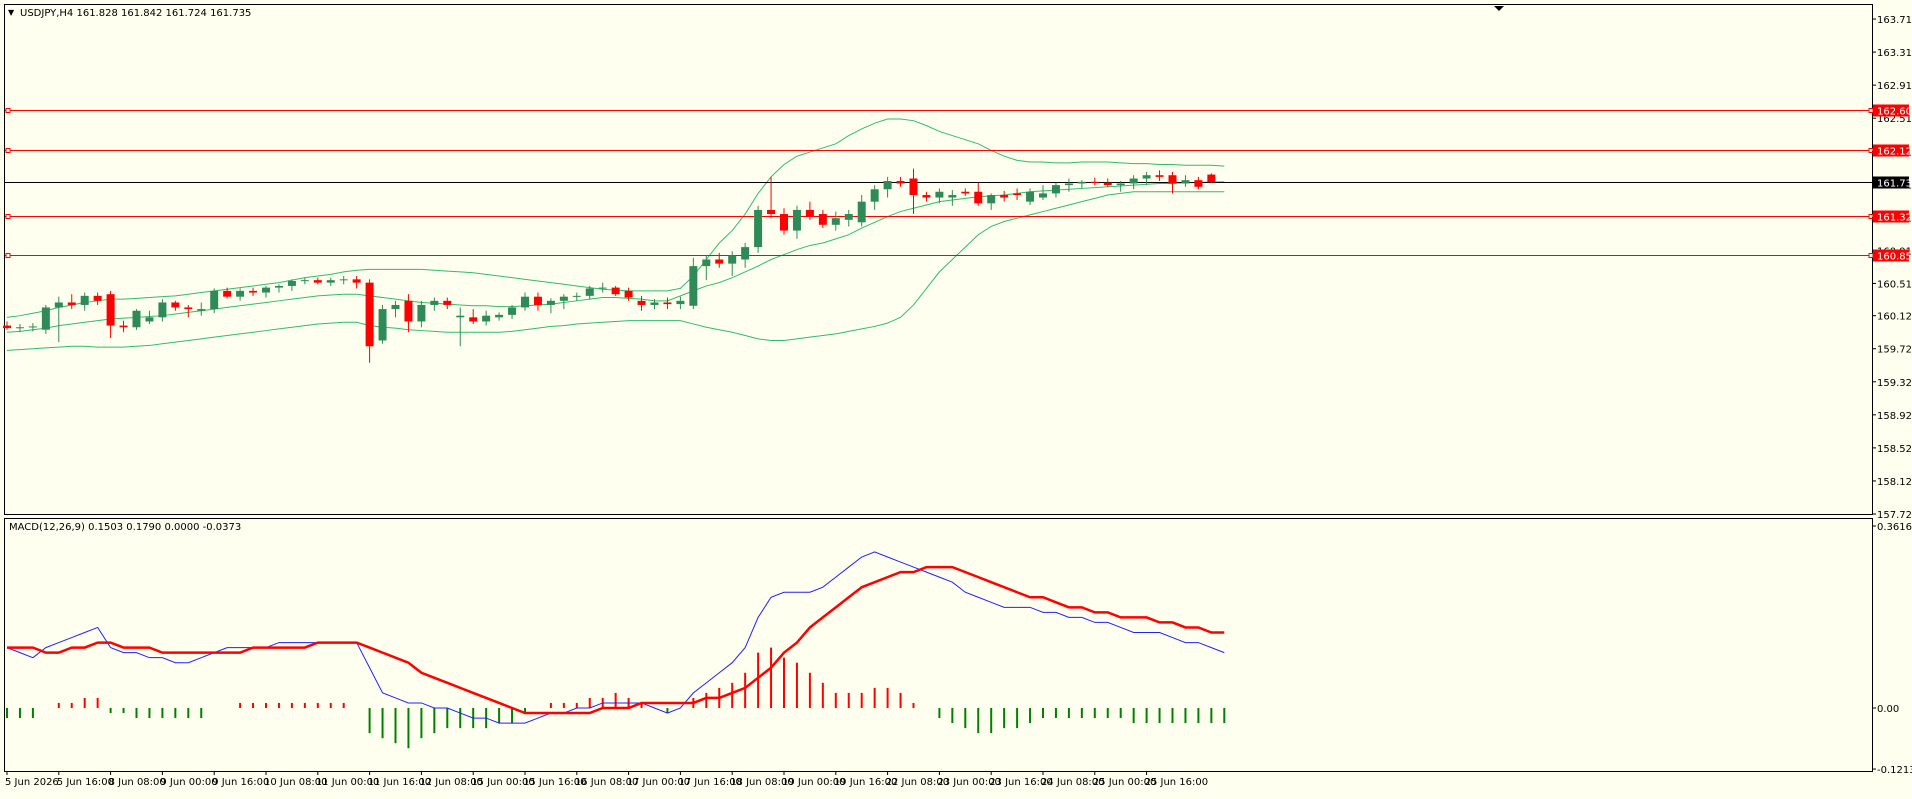 The width and height of the screenshot is (1912, 799). What do you see at coordinates (1894, 317) in the screenshot?
I see `price-axis-label: 160.120` at bounding box center [1894, 317].